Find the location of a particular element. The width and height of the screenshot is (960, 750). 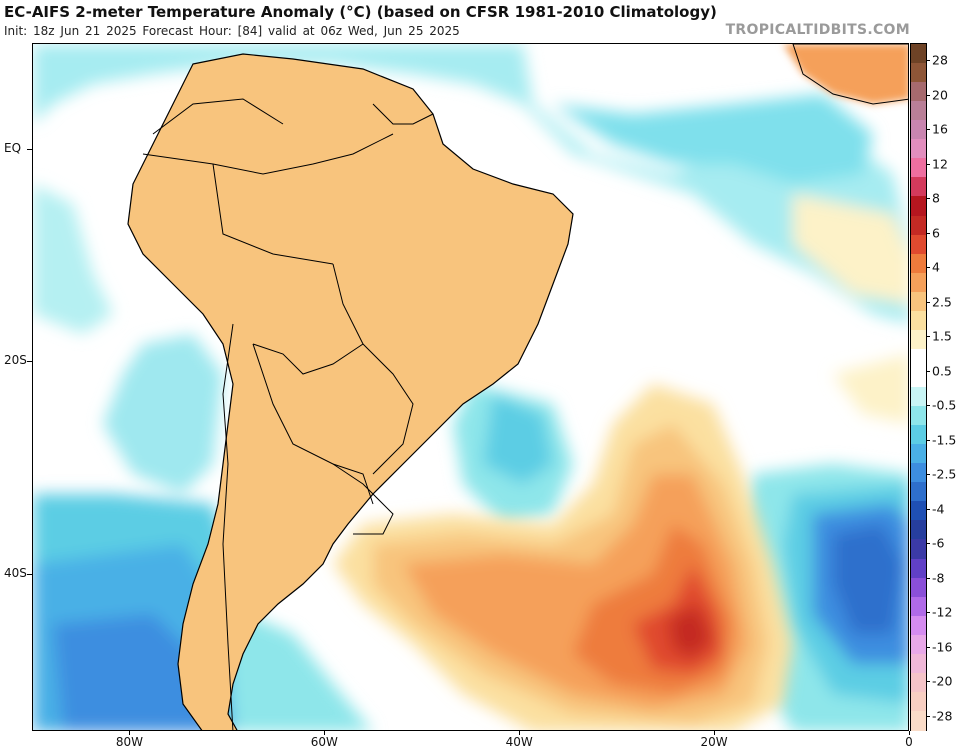

colorbar is located at coordinates (918, 387).